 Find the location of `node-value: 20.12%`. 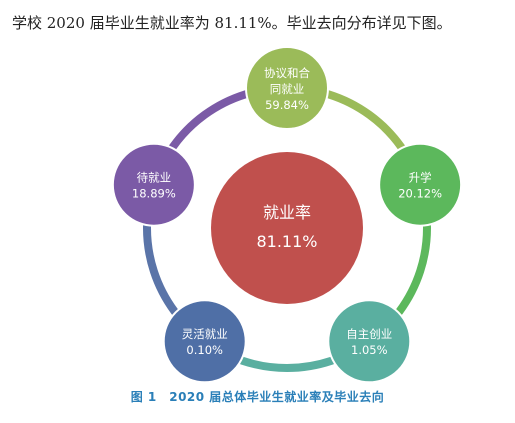

node-value: 20.12% is located at coordinates (420, 194).